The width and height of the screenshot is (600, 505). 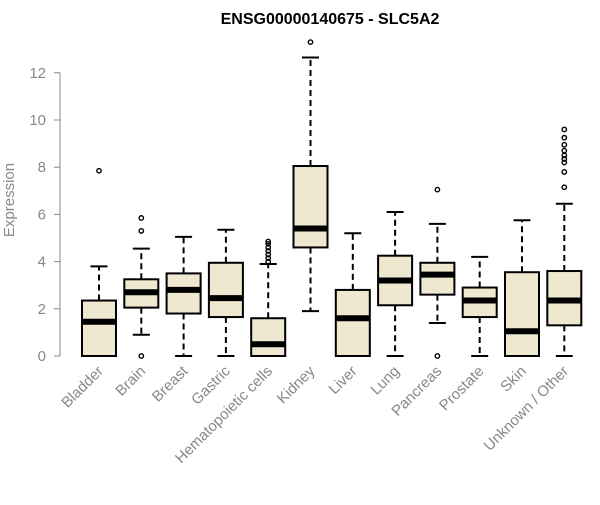 What do you see at coordinates (42, 262) in the screenshot?
I see `y-tick-label: 4` at bounding box center [42, 262].